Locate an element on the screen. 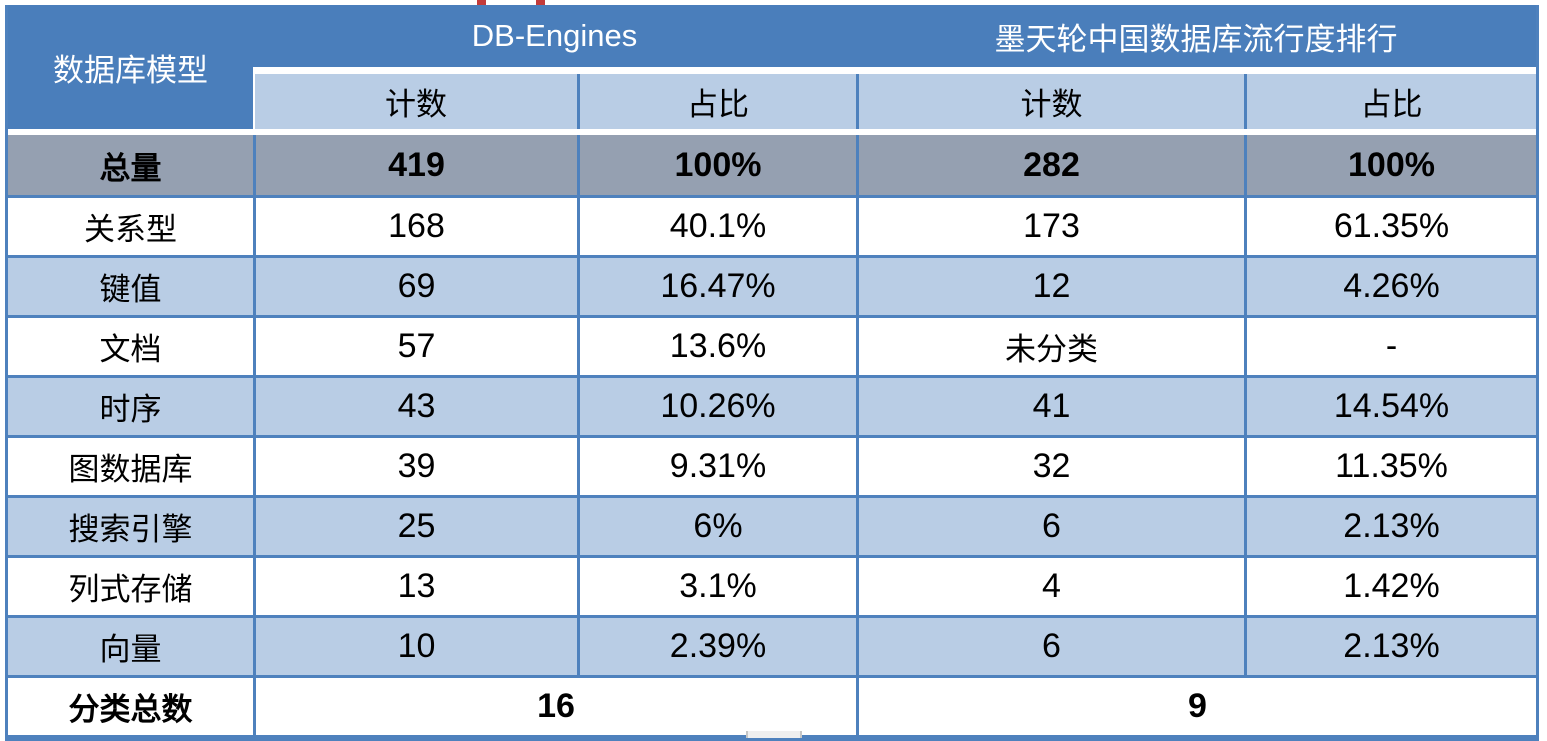  table-row-wide-column: 列式存储 13 3.1% 4 1.42% is located at coordinates (772, 585).